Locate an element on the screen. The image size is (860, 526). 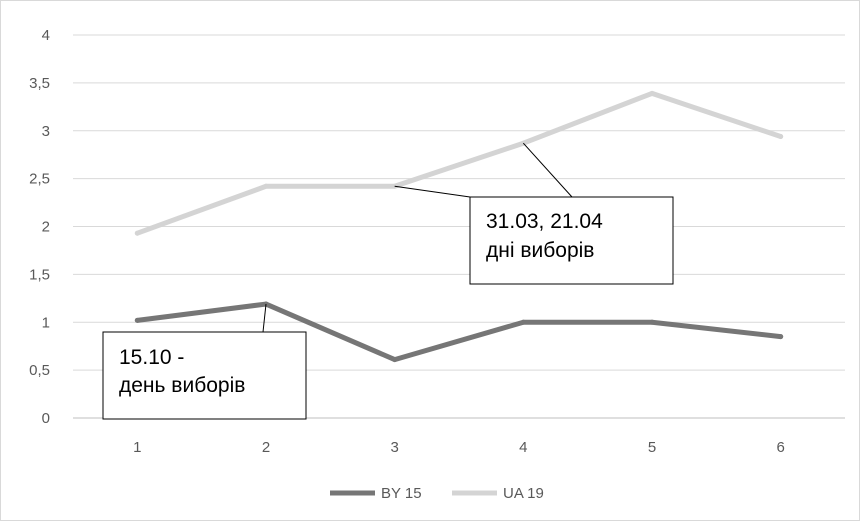
y-tick-label: 1 is located at coordinates (46, 322).